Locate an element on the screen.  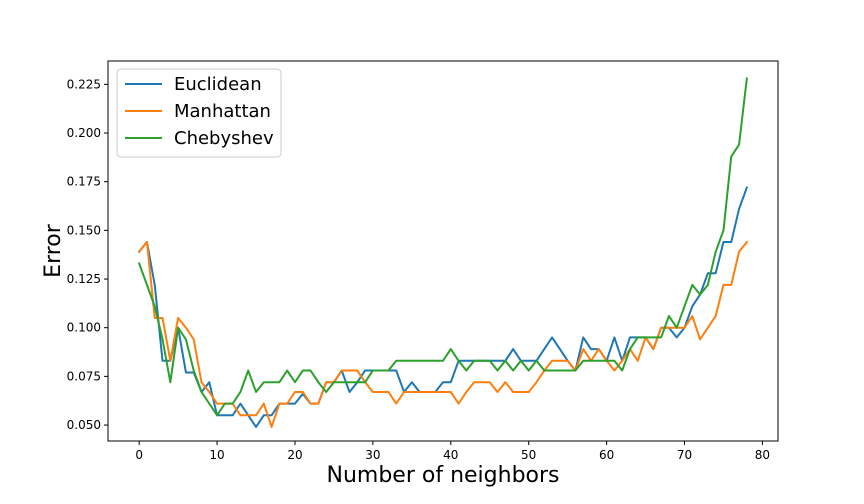
y-tick-label: 0.075 is located at coordinates (84, 376).